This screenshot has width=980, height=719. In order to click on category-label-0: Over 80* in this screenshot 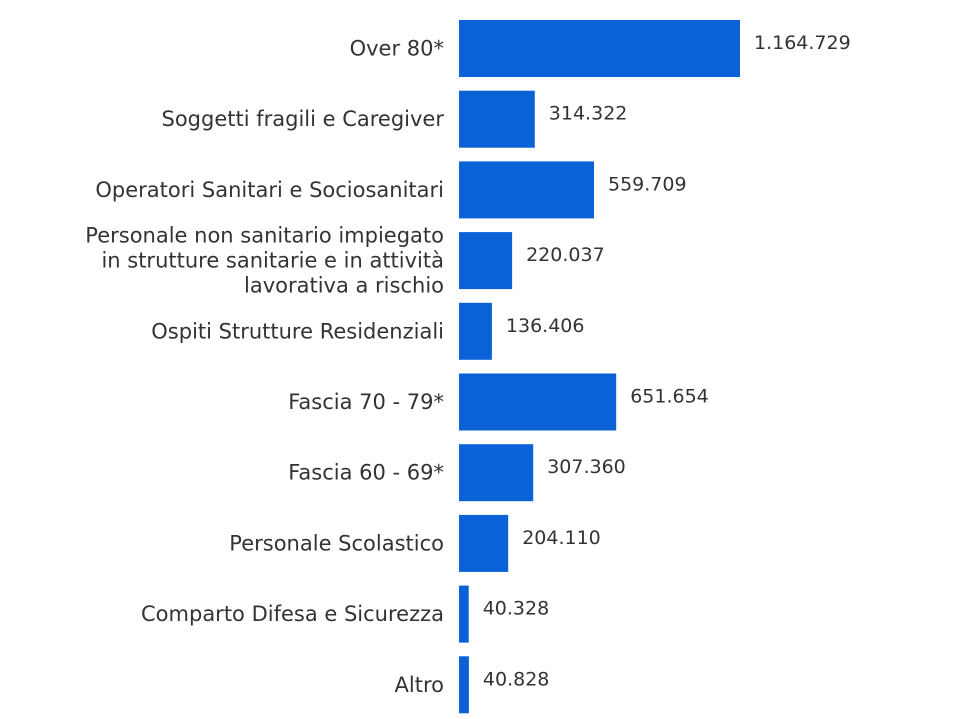, I will do `click(397, 49)`.